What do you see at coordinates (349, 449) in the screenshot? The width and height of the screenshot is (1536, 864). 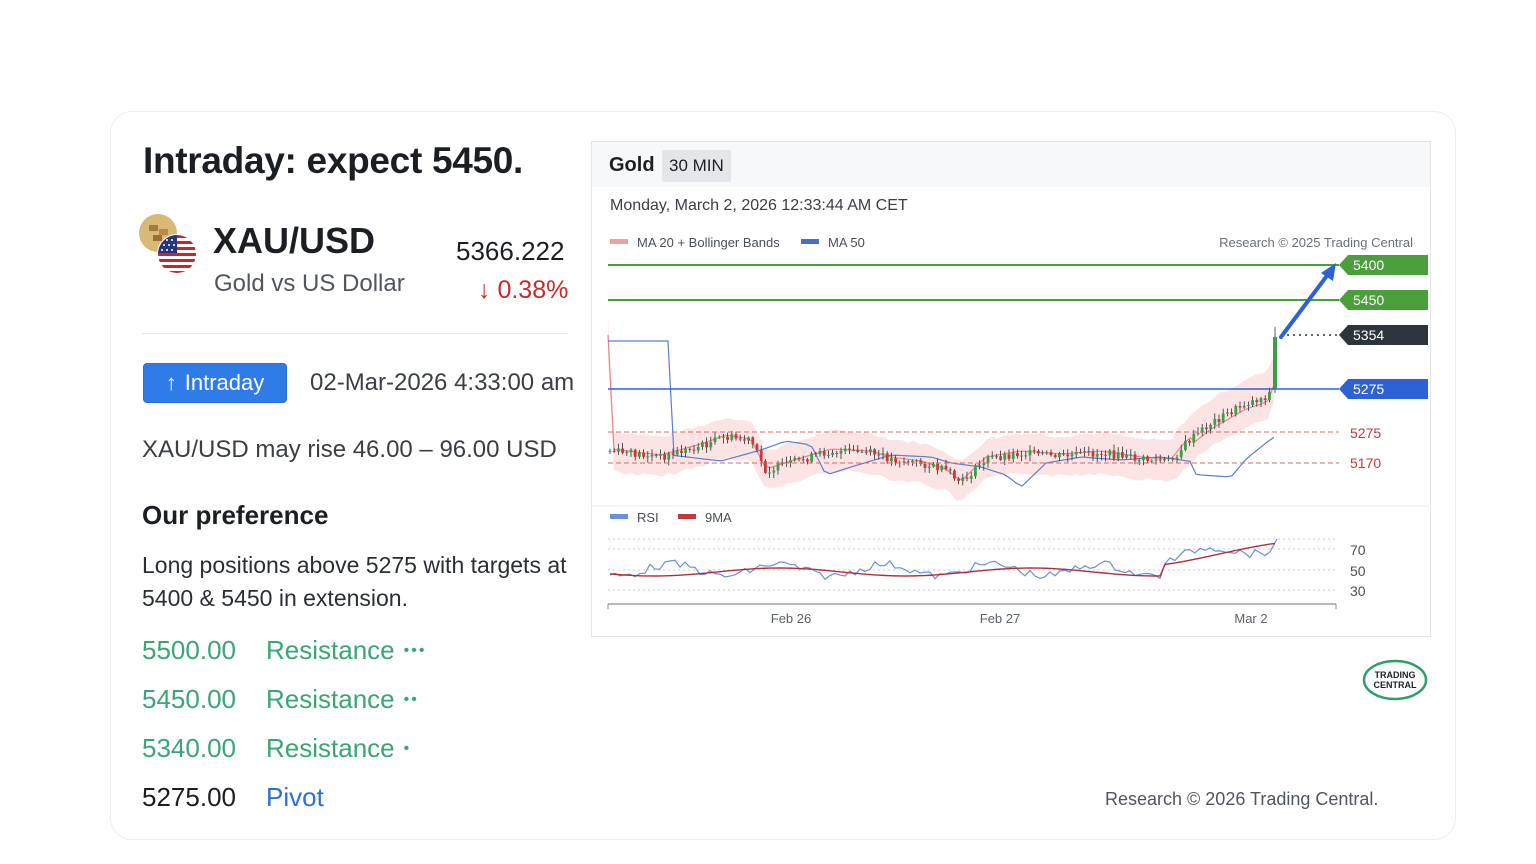 I see `rise-text: XAU/USD may rise 46.00 – 96.00 USD` at bounding box center [349, 449].